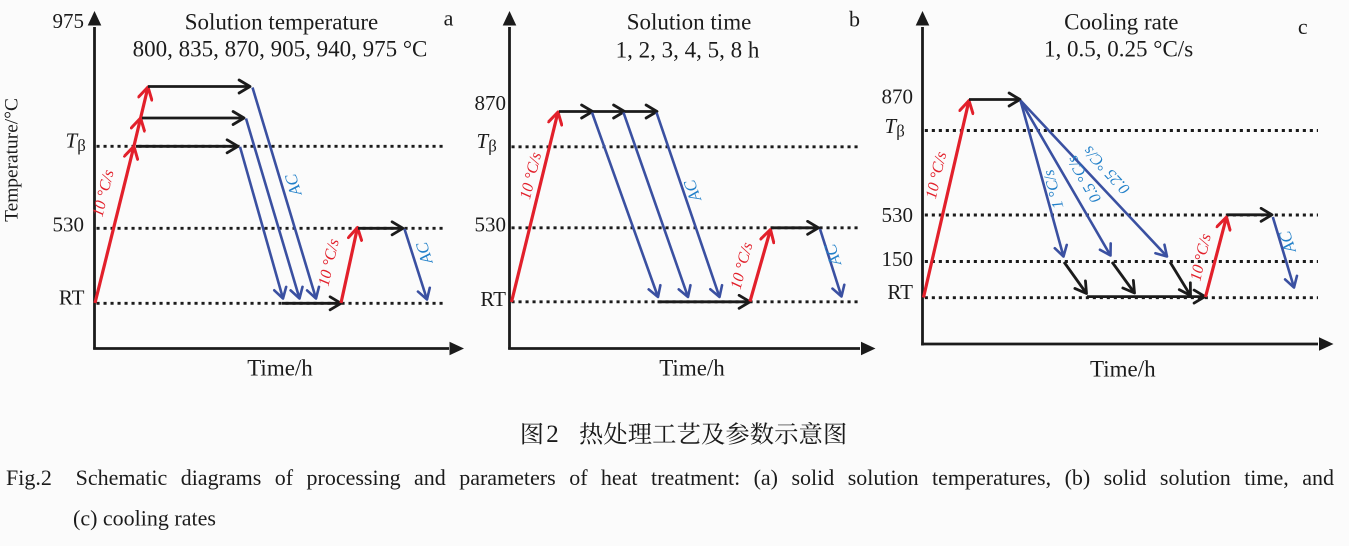 This screenshot has width=1349, height=546. What do you see at coordinates (1303, 26) in the screenshot?
I see `svg-text: c` at bounding box center [1303, 26].